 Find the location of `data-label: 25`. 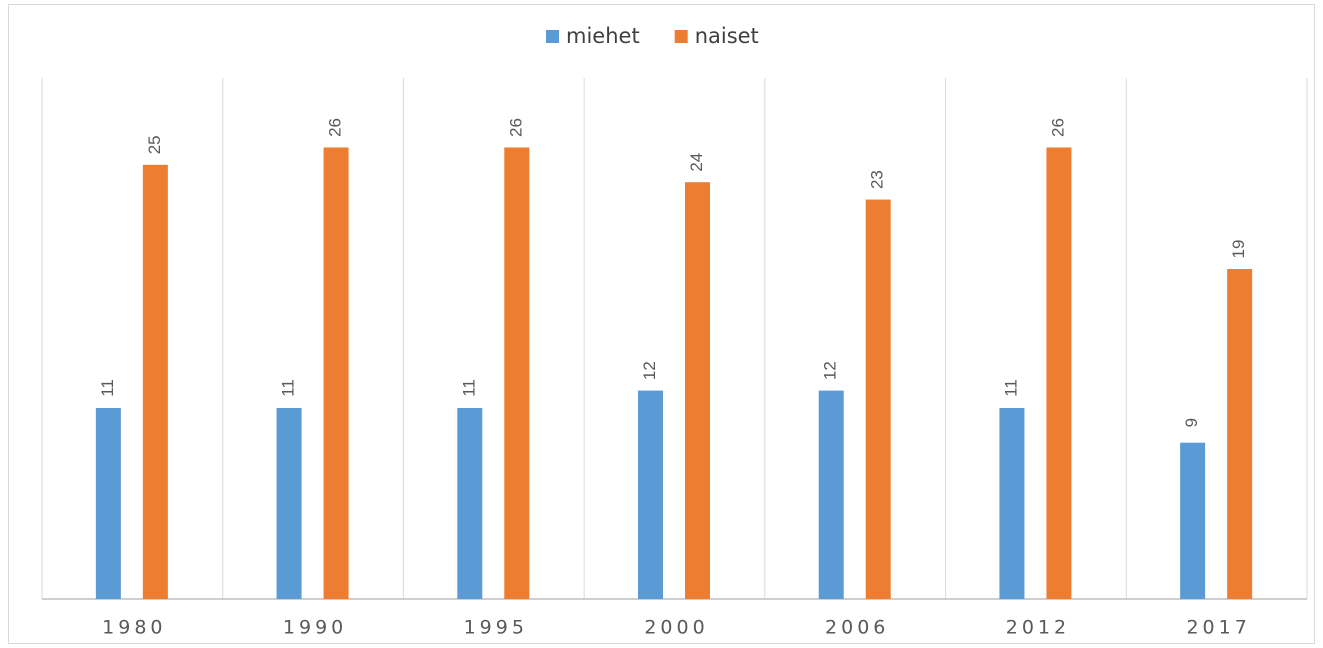

data-label: 25 is located at coordinates (154, 144).